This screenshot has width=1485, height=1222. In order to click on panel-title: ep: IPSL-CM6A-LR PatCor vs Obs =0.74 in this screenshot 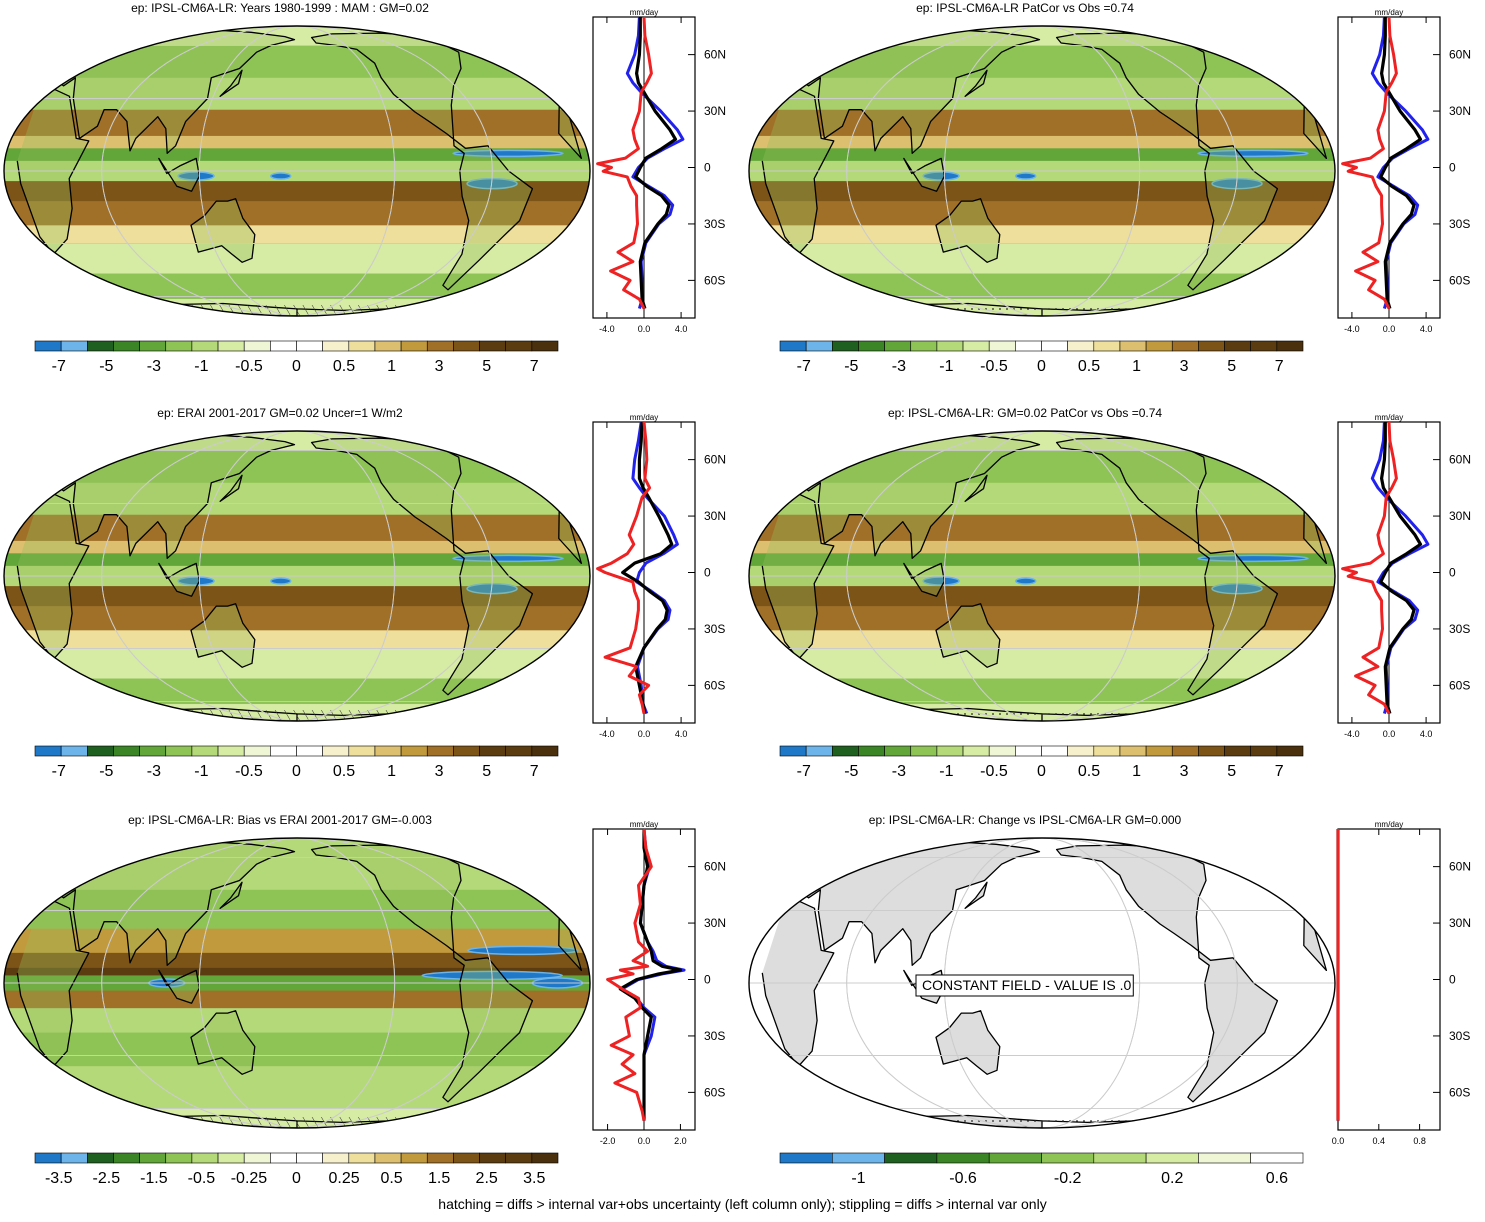, I will do `click(1025, 8)`.